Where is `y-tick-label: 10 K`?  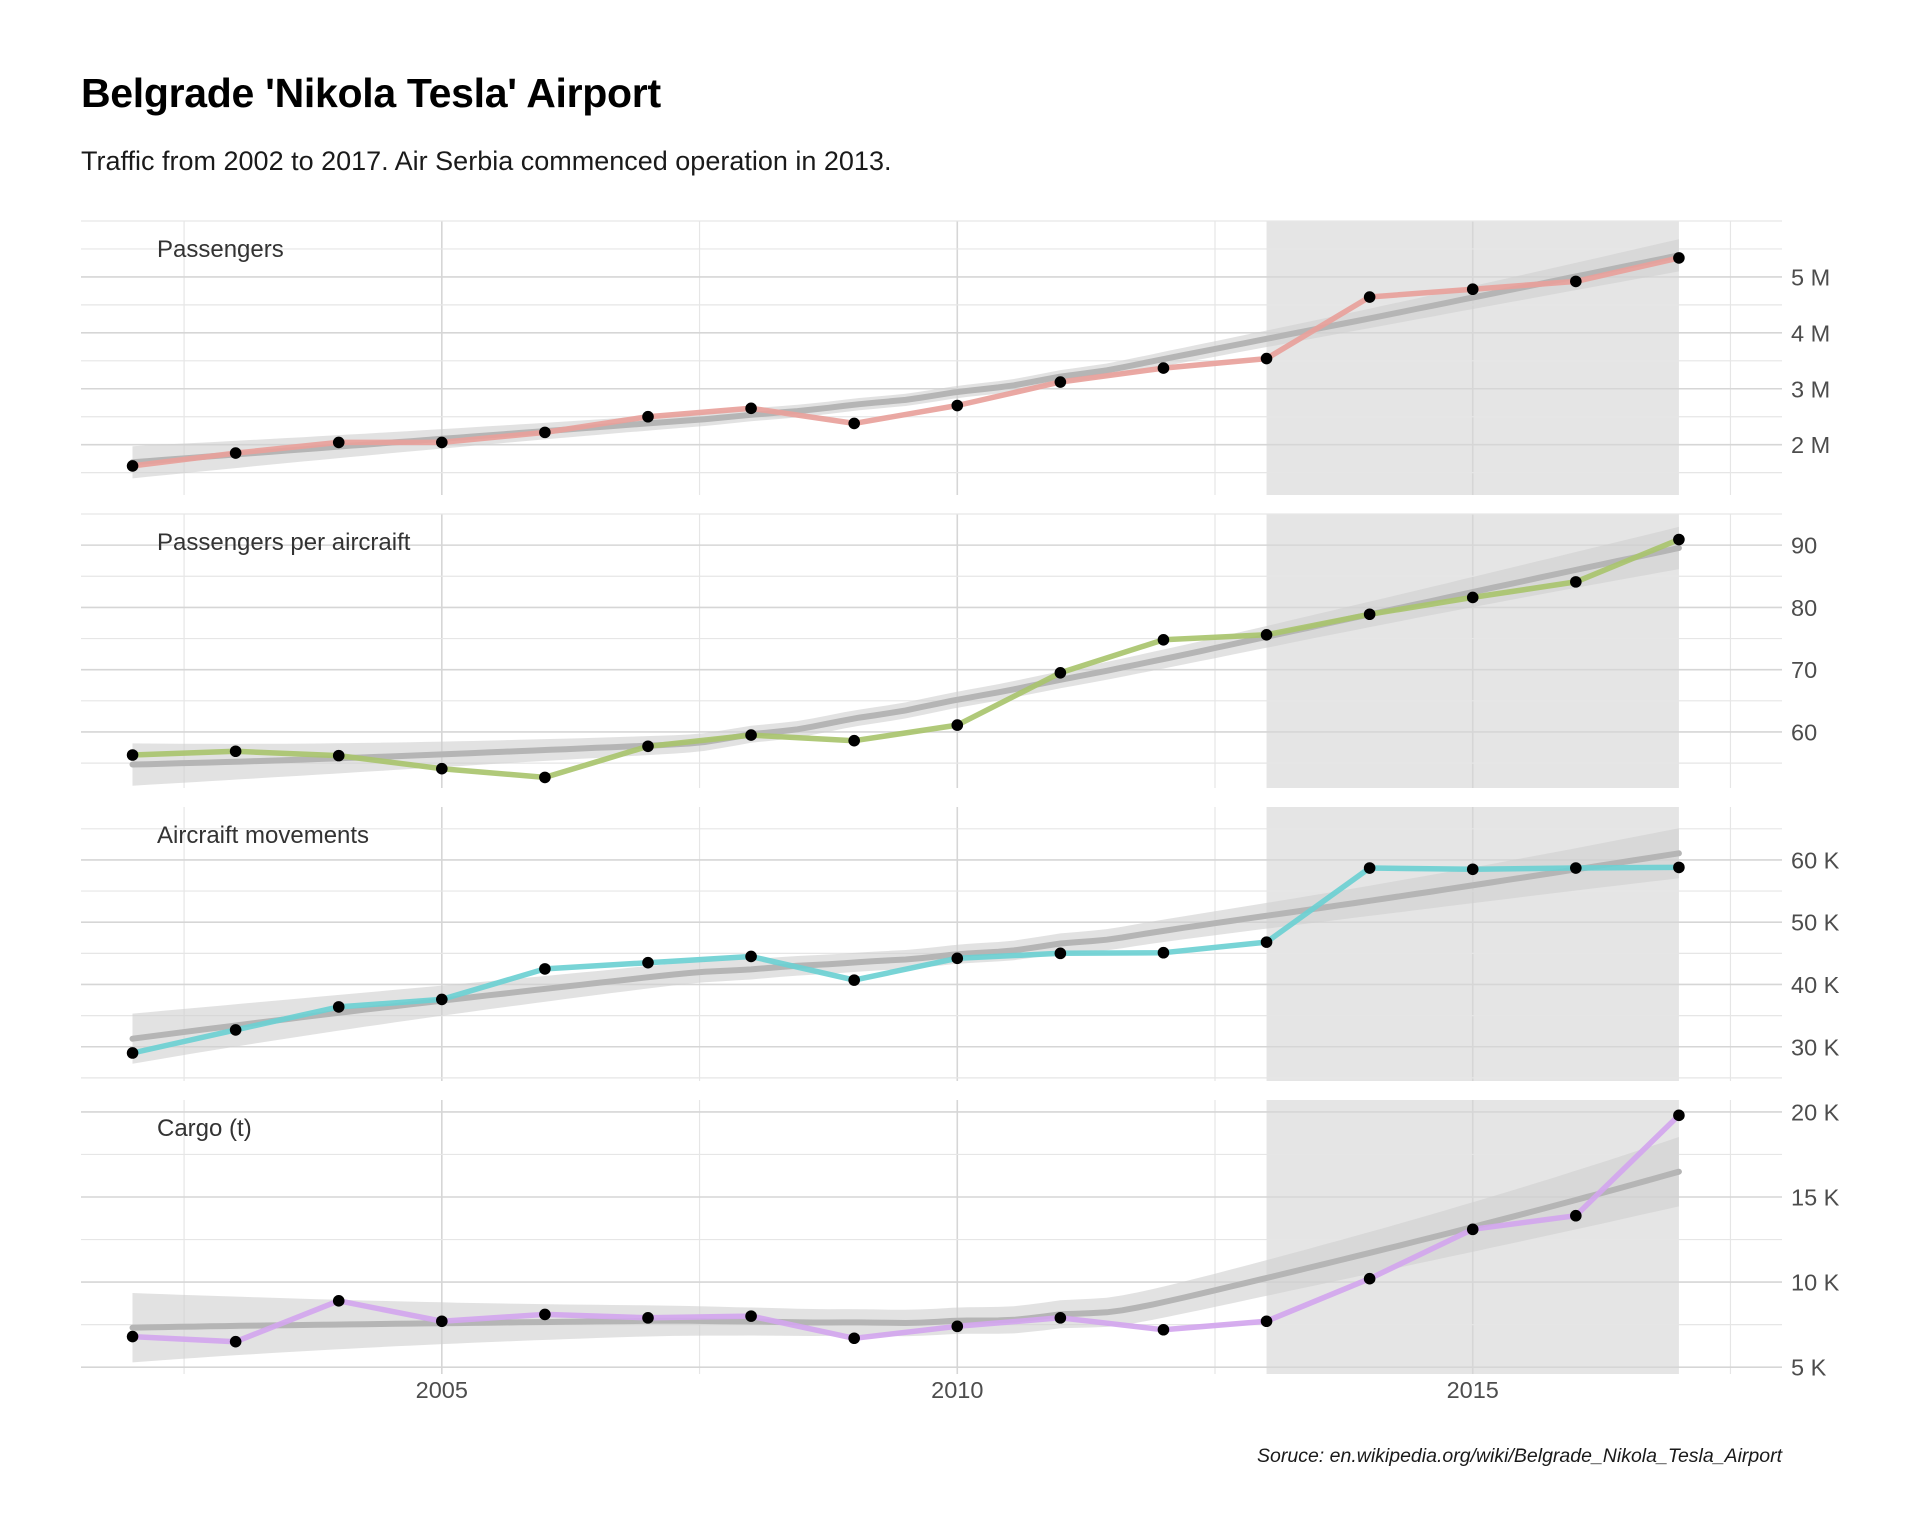
y-tick-label: 10 K is located at coordinates (1815, 1283).